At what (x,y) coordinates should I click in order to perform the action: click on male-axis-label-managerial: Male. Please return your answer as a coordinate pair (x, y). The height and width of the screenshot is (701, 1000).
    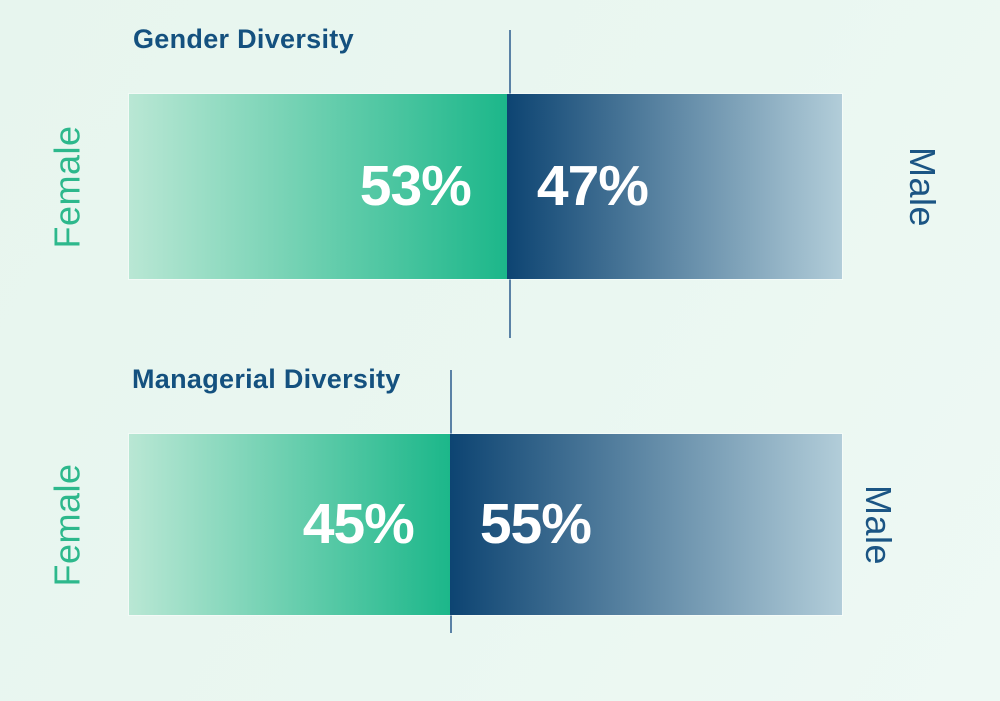
    Looking at the image, I should click on (878, 524).